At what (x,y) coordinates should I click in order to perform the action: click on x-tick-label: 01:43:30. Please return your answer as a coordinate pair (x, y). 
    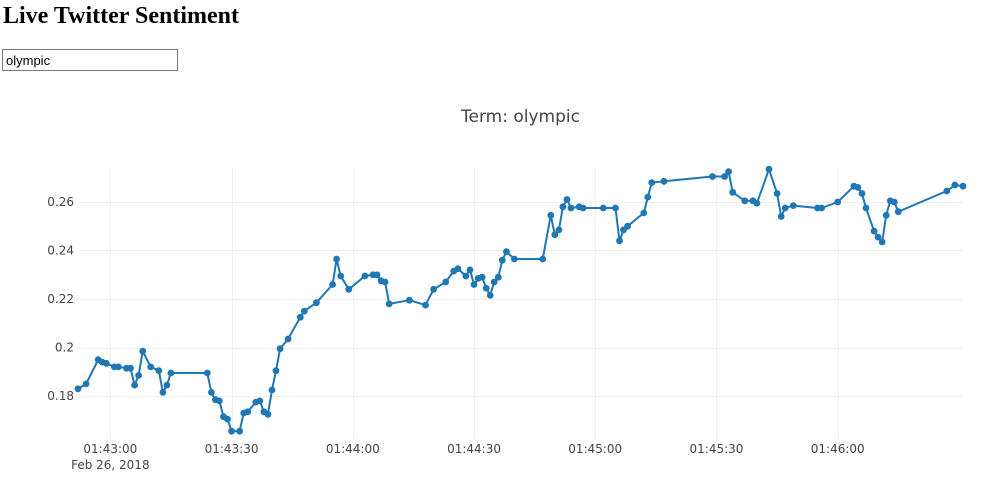
    Looking at the image, I should click on (232, 449).